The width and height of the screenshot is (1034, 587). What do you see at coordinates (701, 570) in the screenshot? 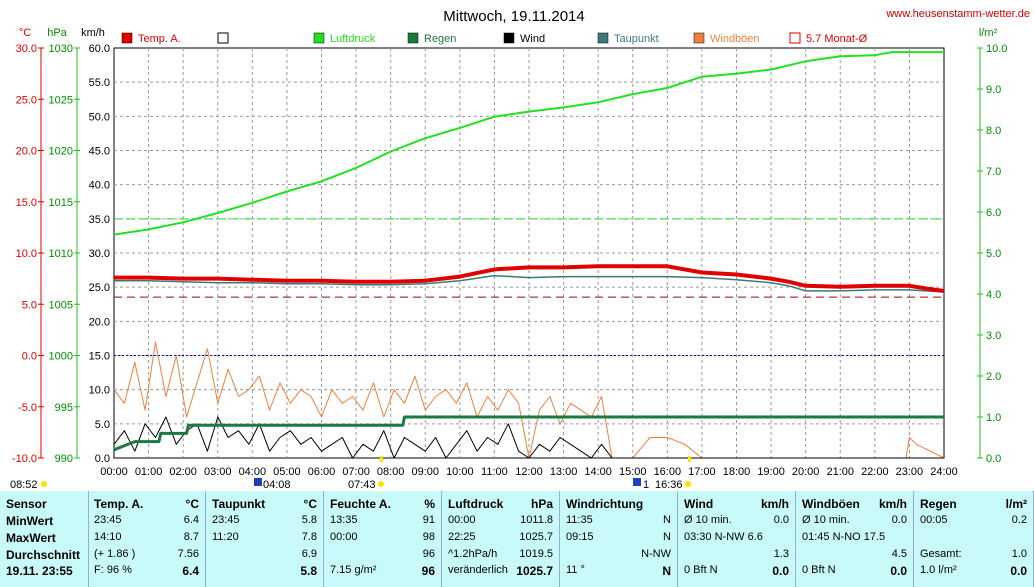
I see `cell-label: 0 Bft N` at bounding box center [701, 570].